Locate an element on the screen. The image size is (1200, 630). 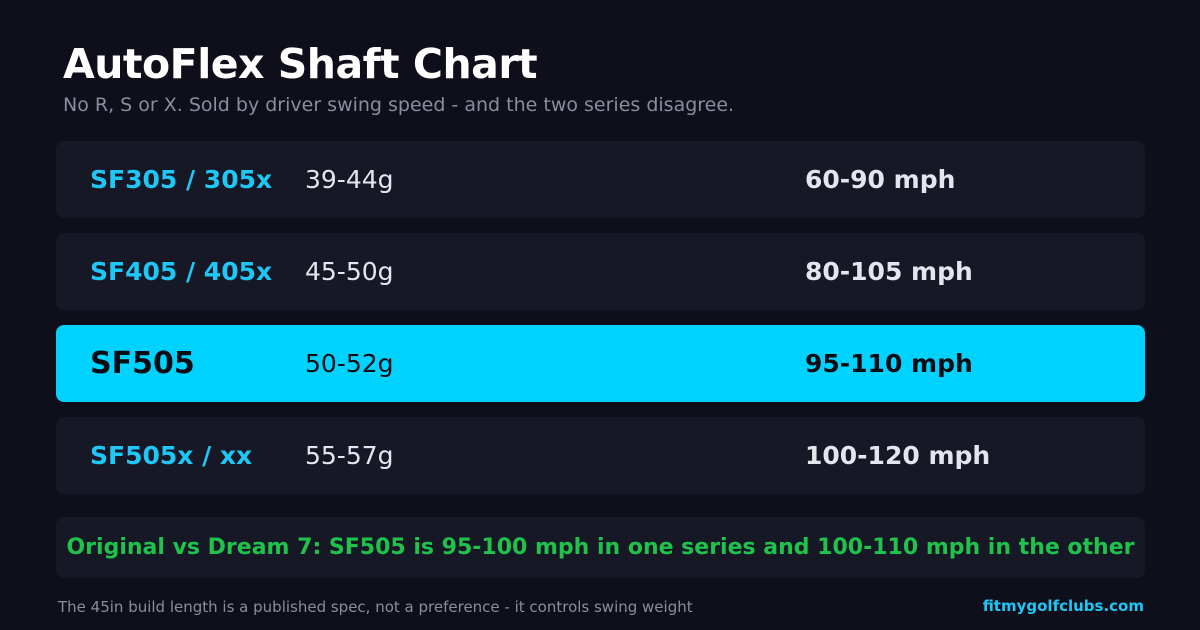
shaft-swing-speed: 95-110 mph is located at coordinates (889, 363).